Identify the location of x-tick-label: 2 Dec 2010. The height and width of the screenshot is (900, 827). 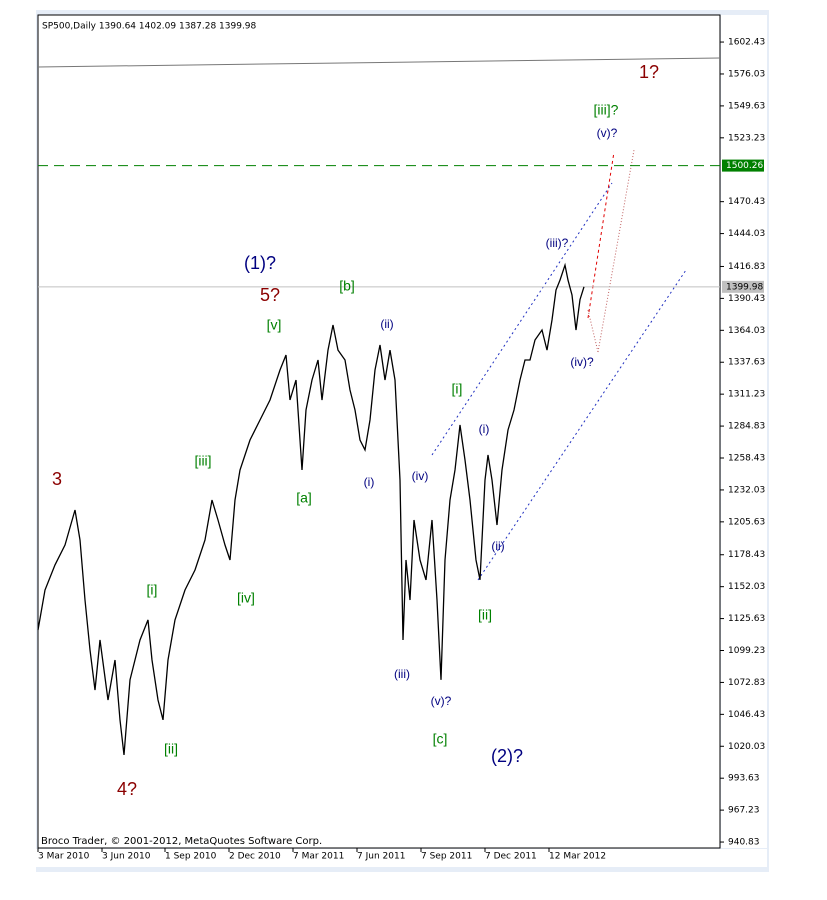
(255, 857).